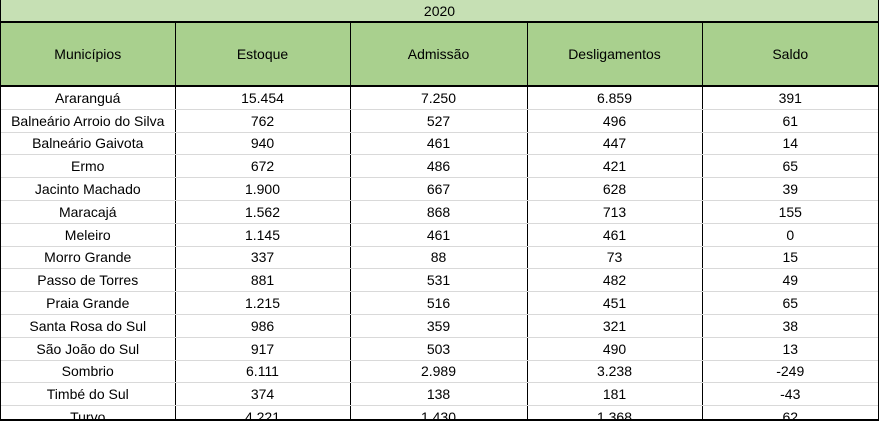  What do you see at coordinates (263, 258) in the screenshot?
I see `value-cell: 337` at bounding box center [263, 258].